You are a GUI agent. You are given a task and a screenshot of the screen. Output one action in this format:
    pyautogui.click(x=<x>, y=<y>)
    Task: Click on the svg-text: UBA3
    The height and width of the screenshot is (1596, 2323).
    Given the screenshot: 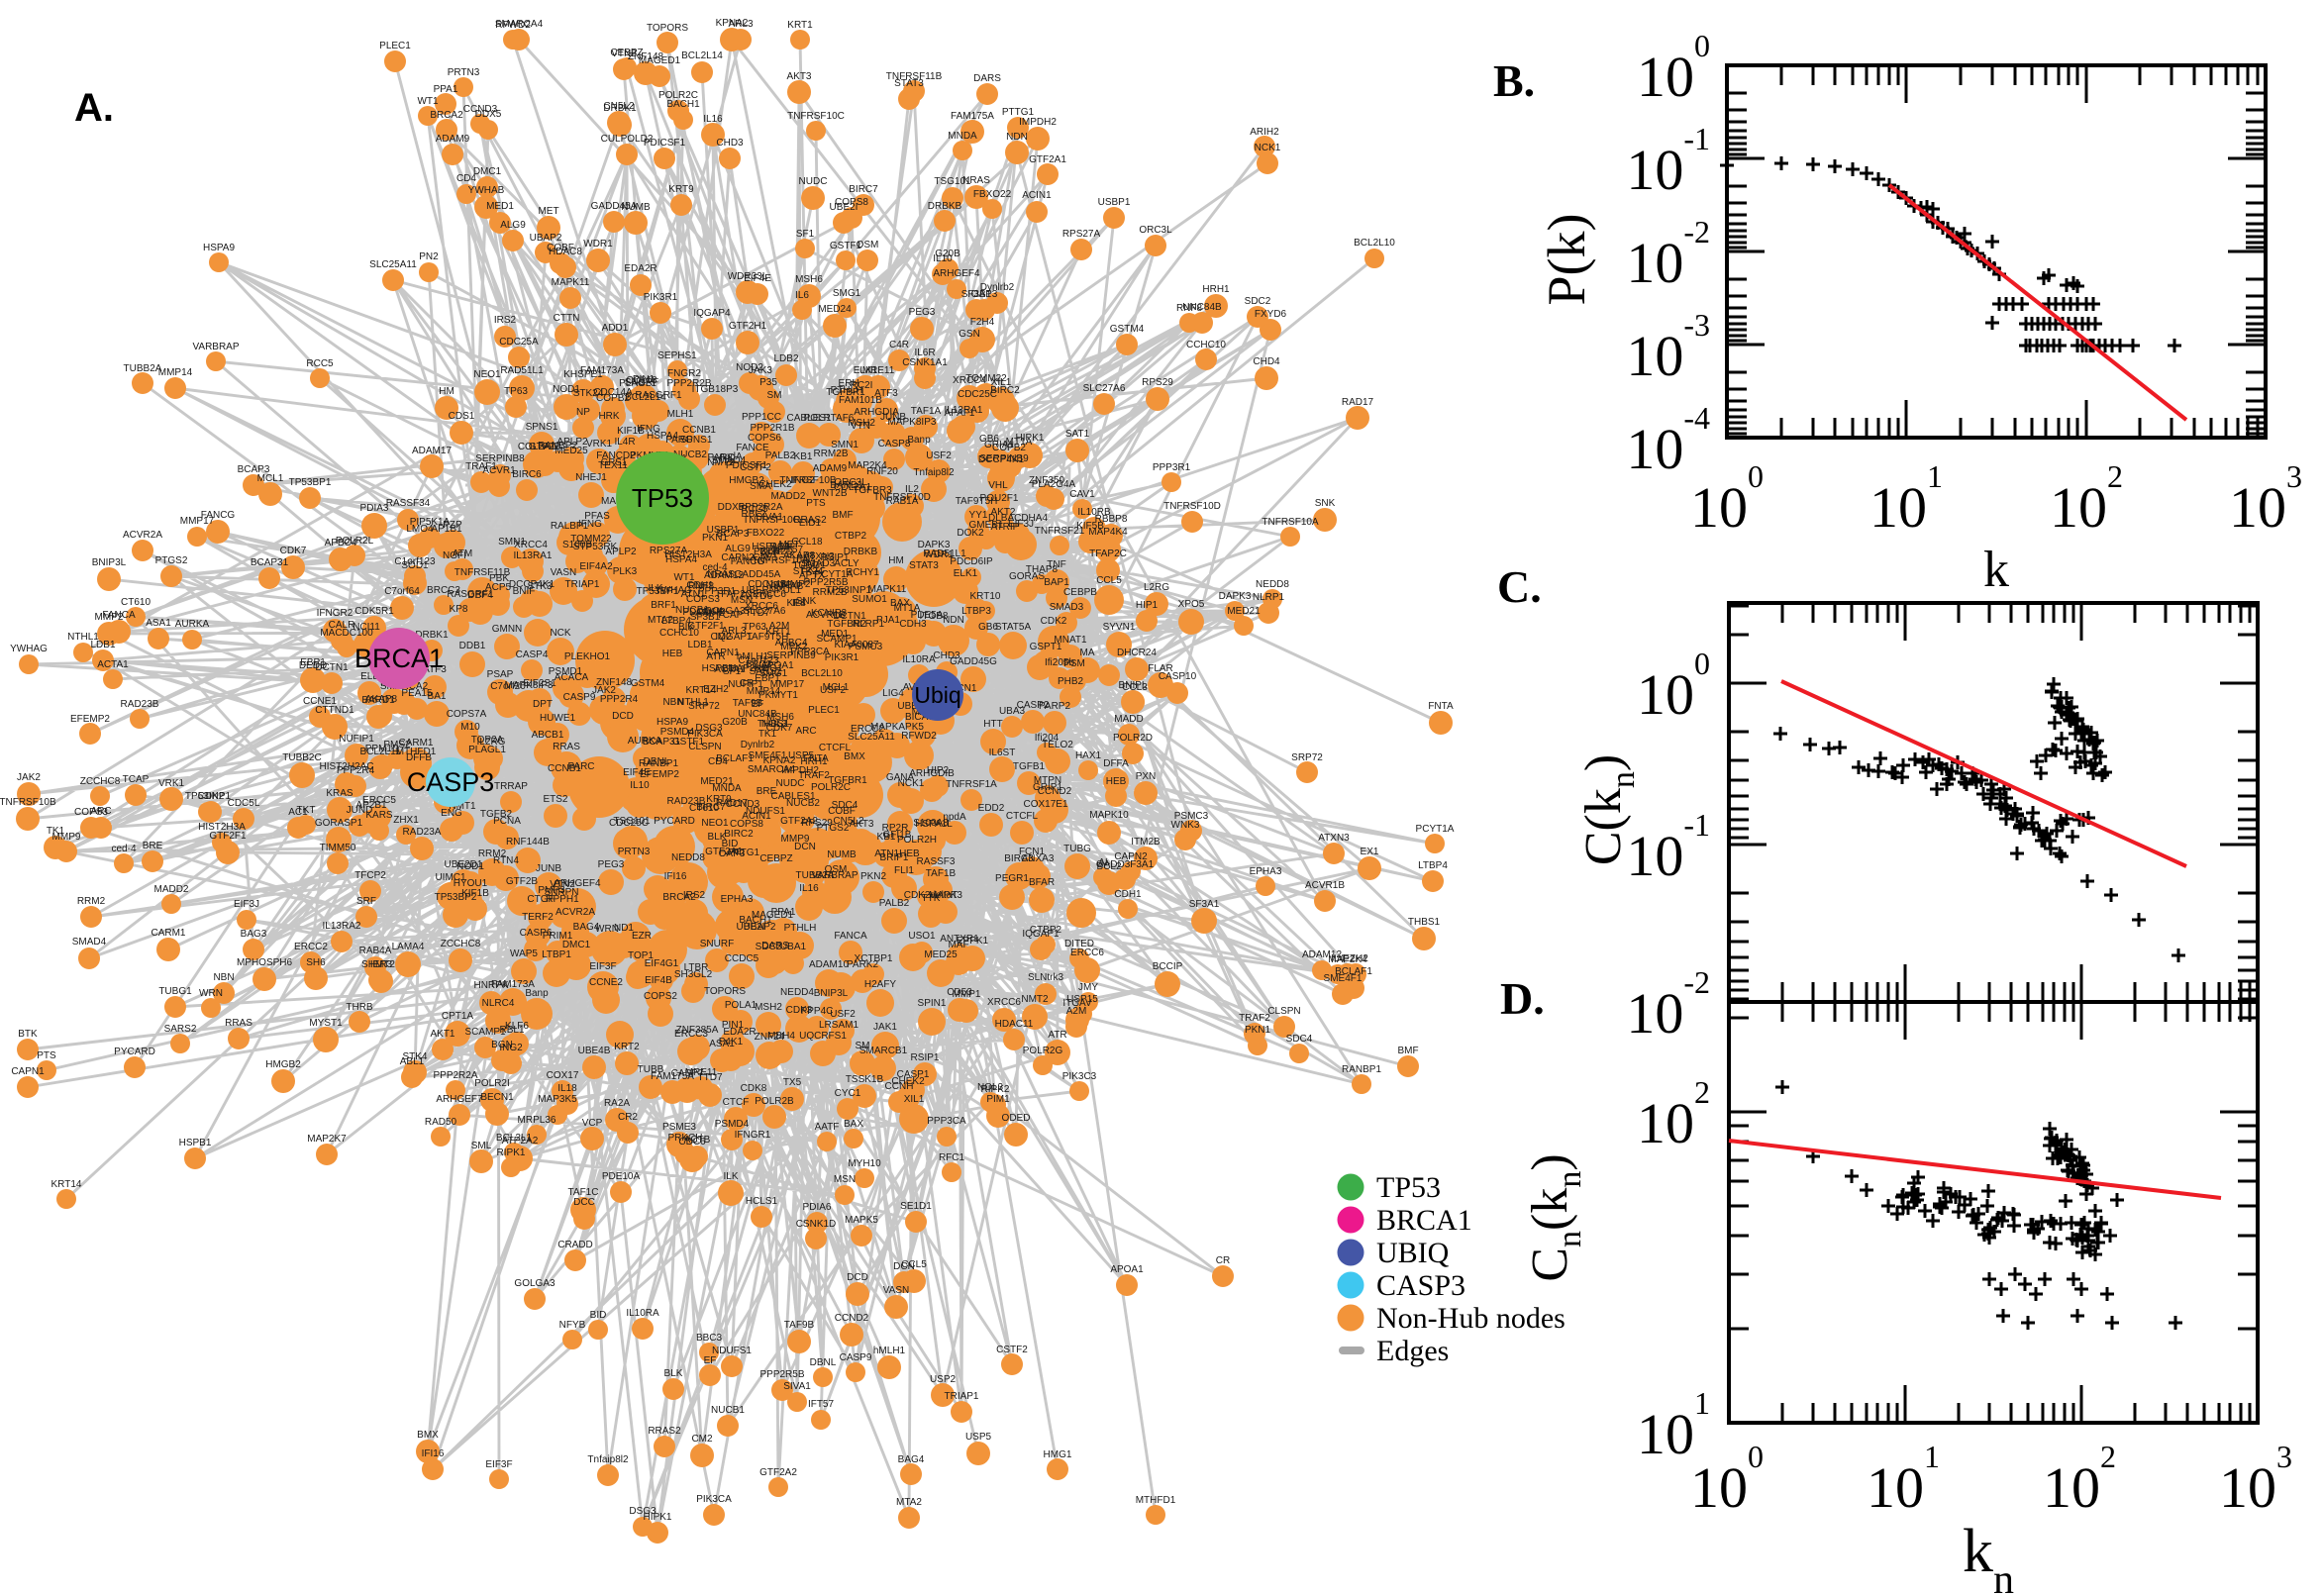 What is the action you would take?
    pyautogui.click(x=1012, y=711)
    